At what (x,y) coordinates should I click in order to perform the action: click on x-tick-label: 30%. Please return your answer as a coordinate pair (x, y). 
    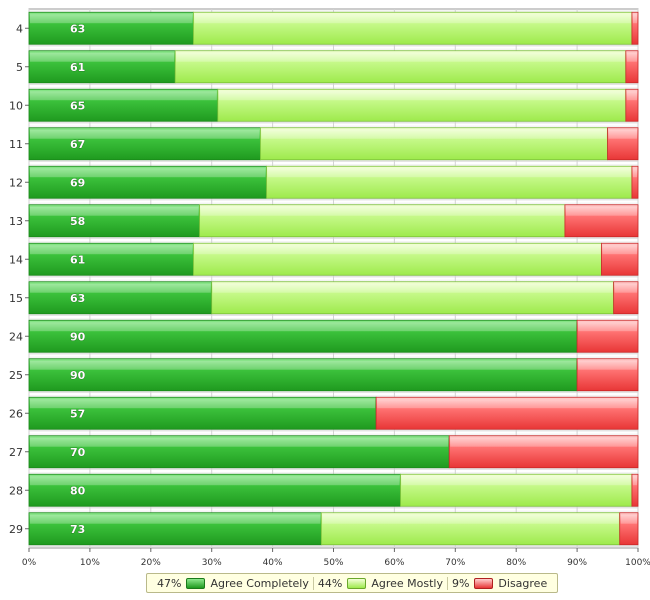
    Looking at the image, I should click on (212, 563).